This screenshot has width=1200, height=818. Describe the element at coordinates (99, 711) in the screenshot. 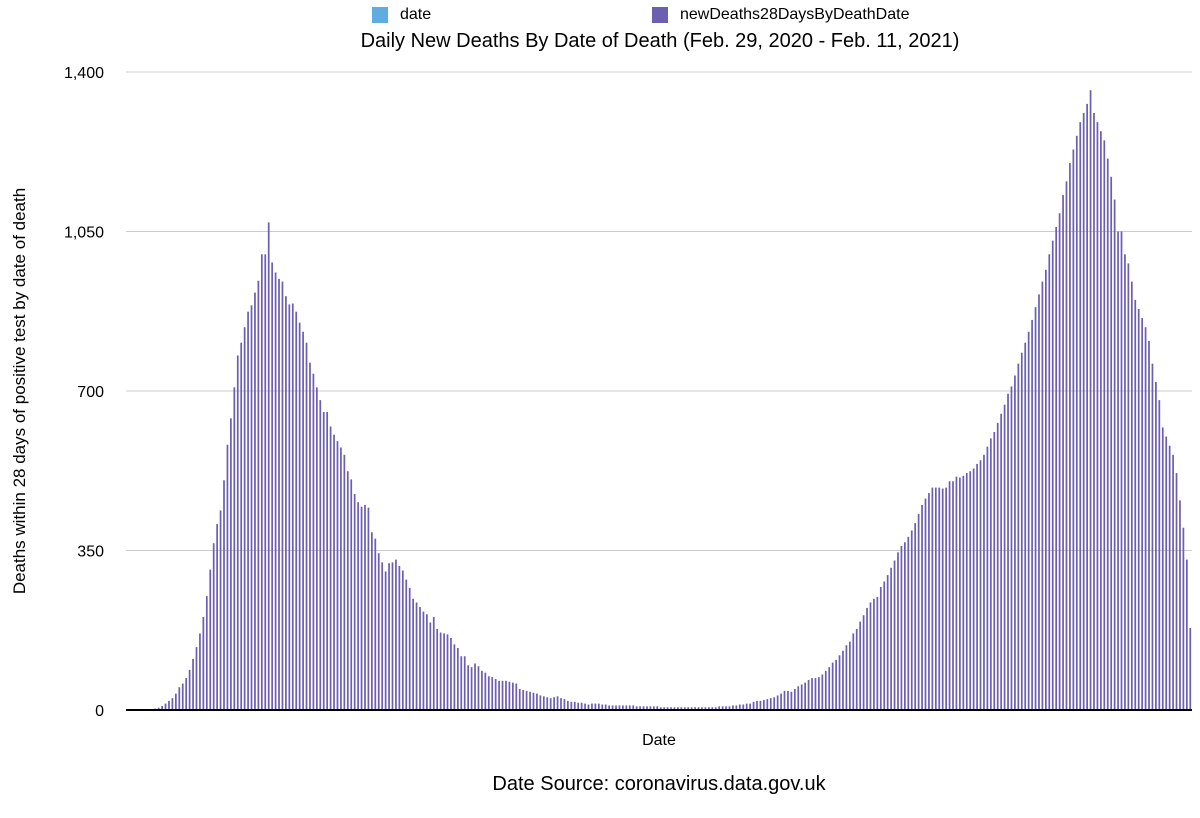

I see `y-tick-label: 0` at that location.